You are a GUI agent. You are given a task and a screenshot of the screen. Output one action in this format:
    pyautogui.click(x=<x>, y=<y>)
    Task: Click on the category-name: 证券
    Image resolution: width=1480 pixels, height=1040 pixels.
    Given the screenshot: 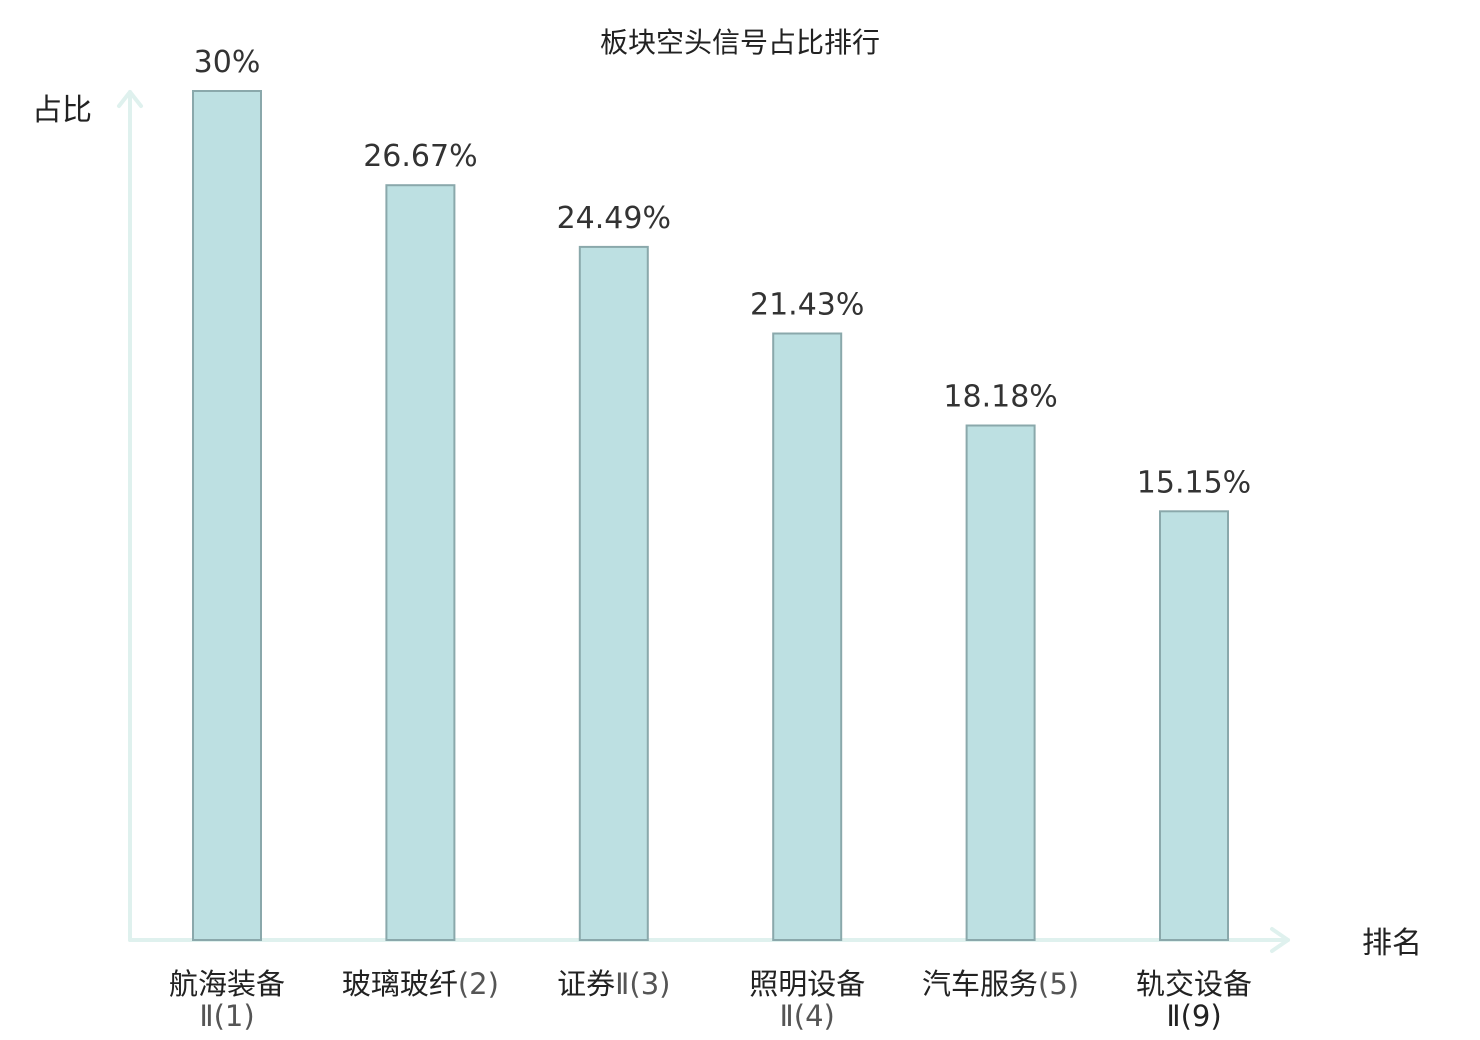 What is the action you would take?
    pyautogui.click(x=586, y=984)
    